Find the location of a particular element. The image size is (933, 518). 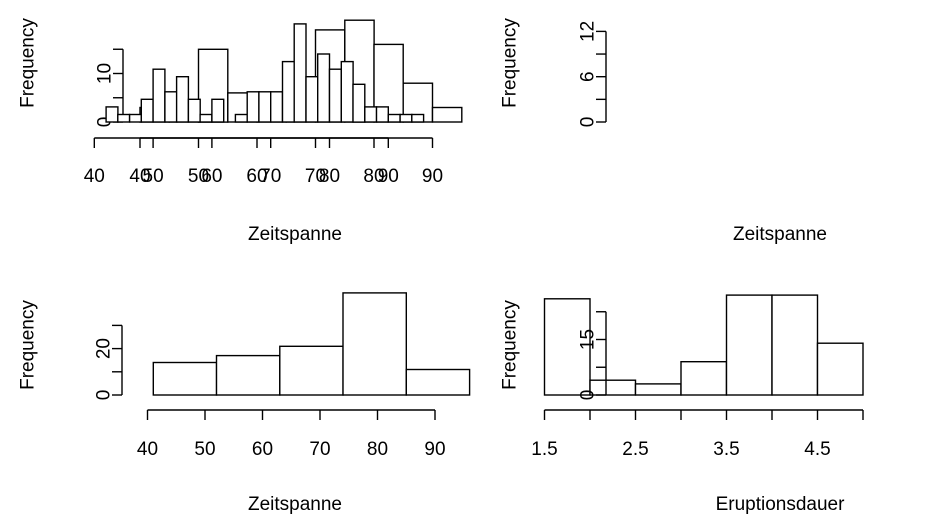

x-tick-label: 4.5 is located at coordinates (817, 449).